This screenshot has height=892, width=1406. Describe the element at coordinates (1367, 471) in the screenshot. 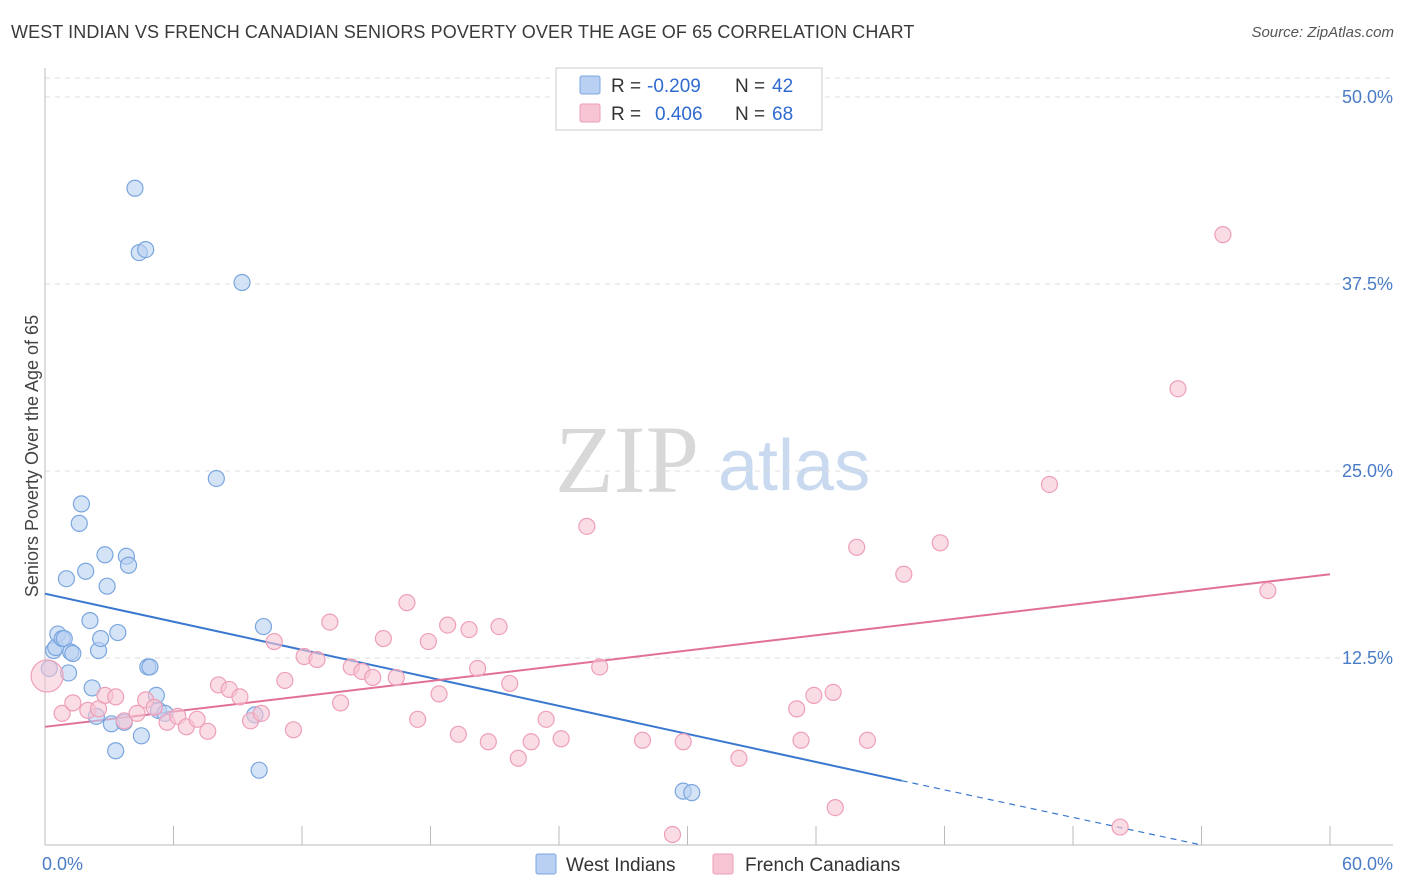

I see `y-tick-label-1: 25.0%` at that location.